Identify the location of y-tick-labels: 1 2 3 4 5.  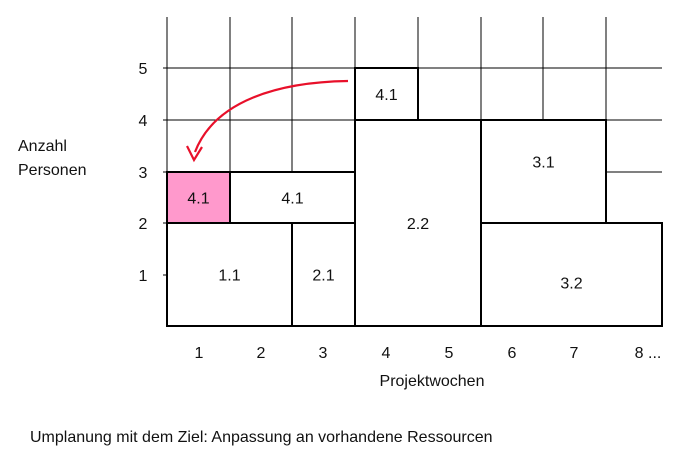
(143, 173).